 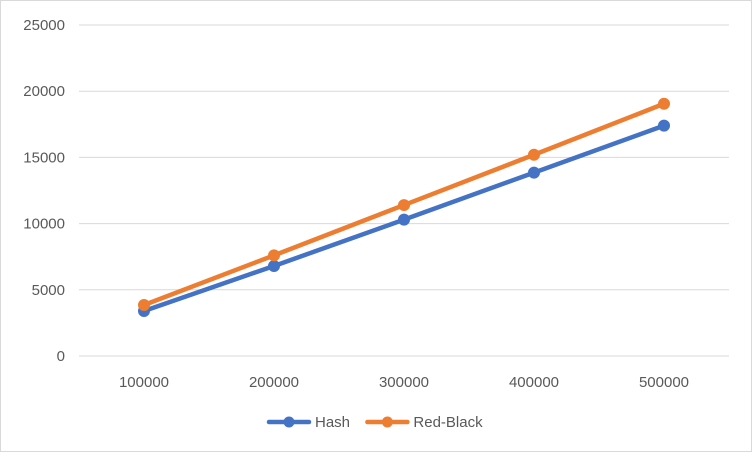 I want to click on y-tick-label: 10000, so click(x=44, y=224).